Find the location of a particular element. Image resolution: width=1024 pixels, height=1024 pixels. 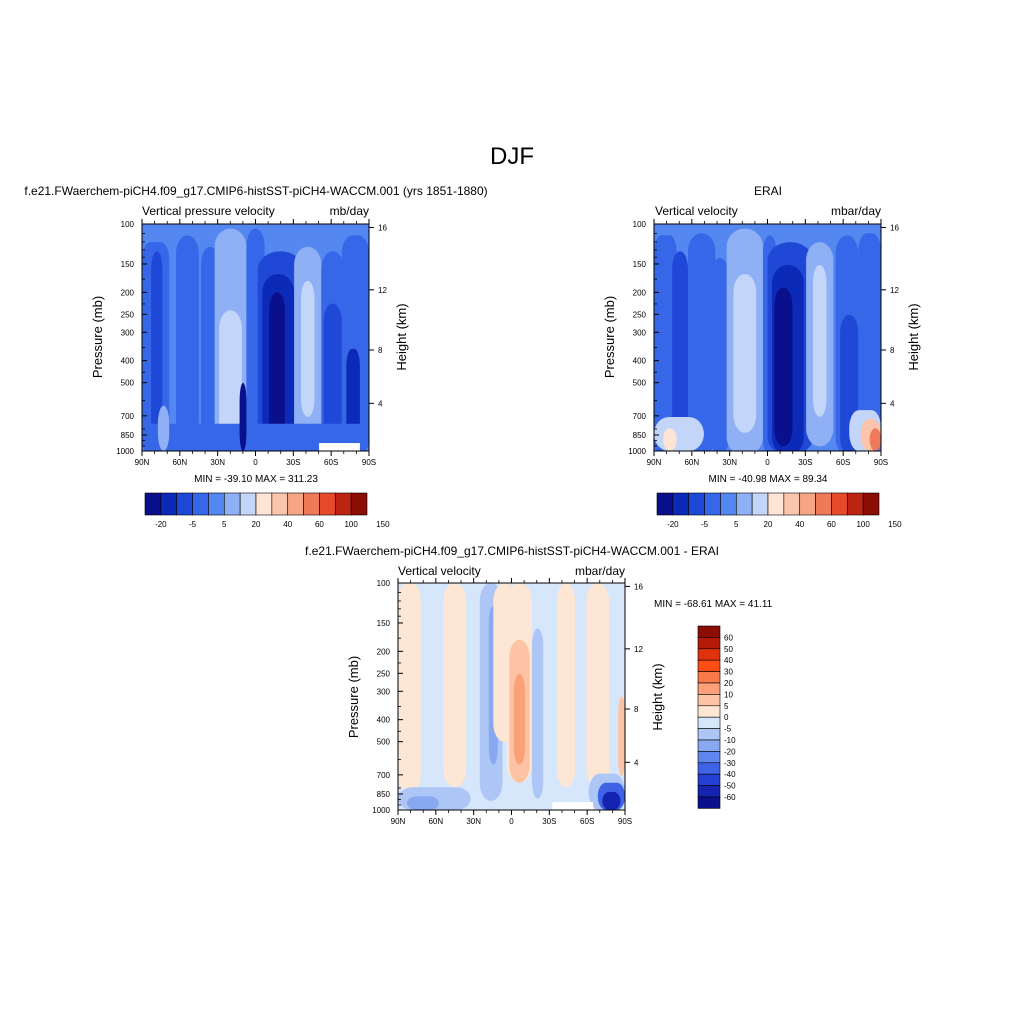

x-ticks: 90N 60N 30N 0 30S 60S 90S is located at coordinates (511, 702).